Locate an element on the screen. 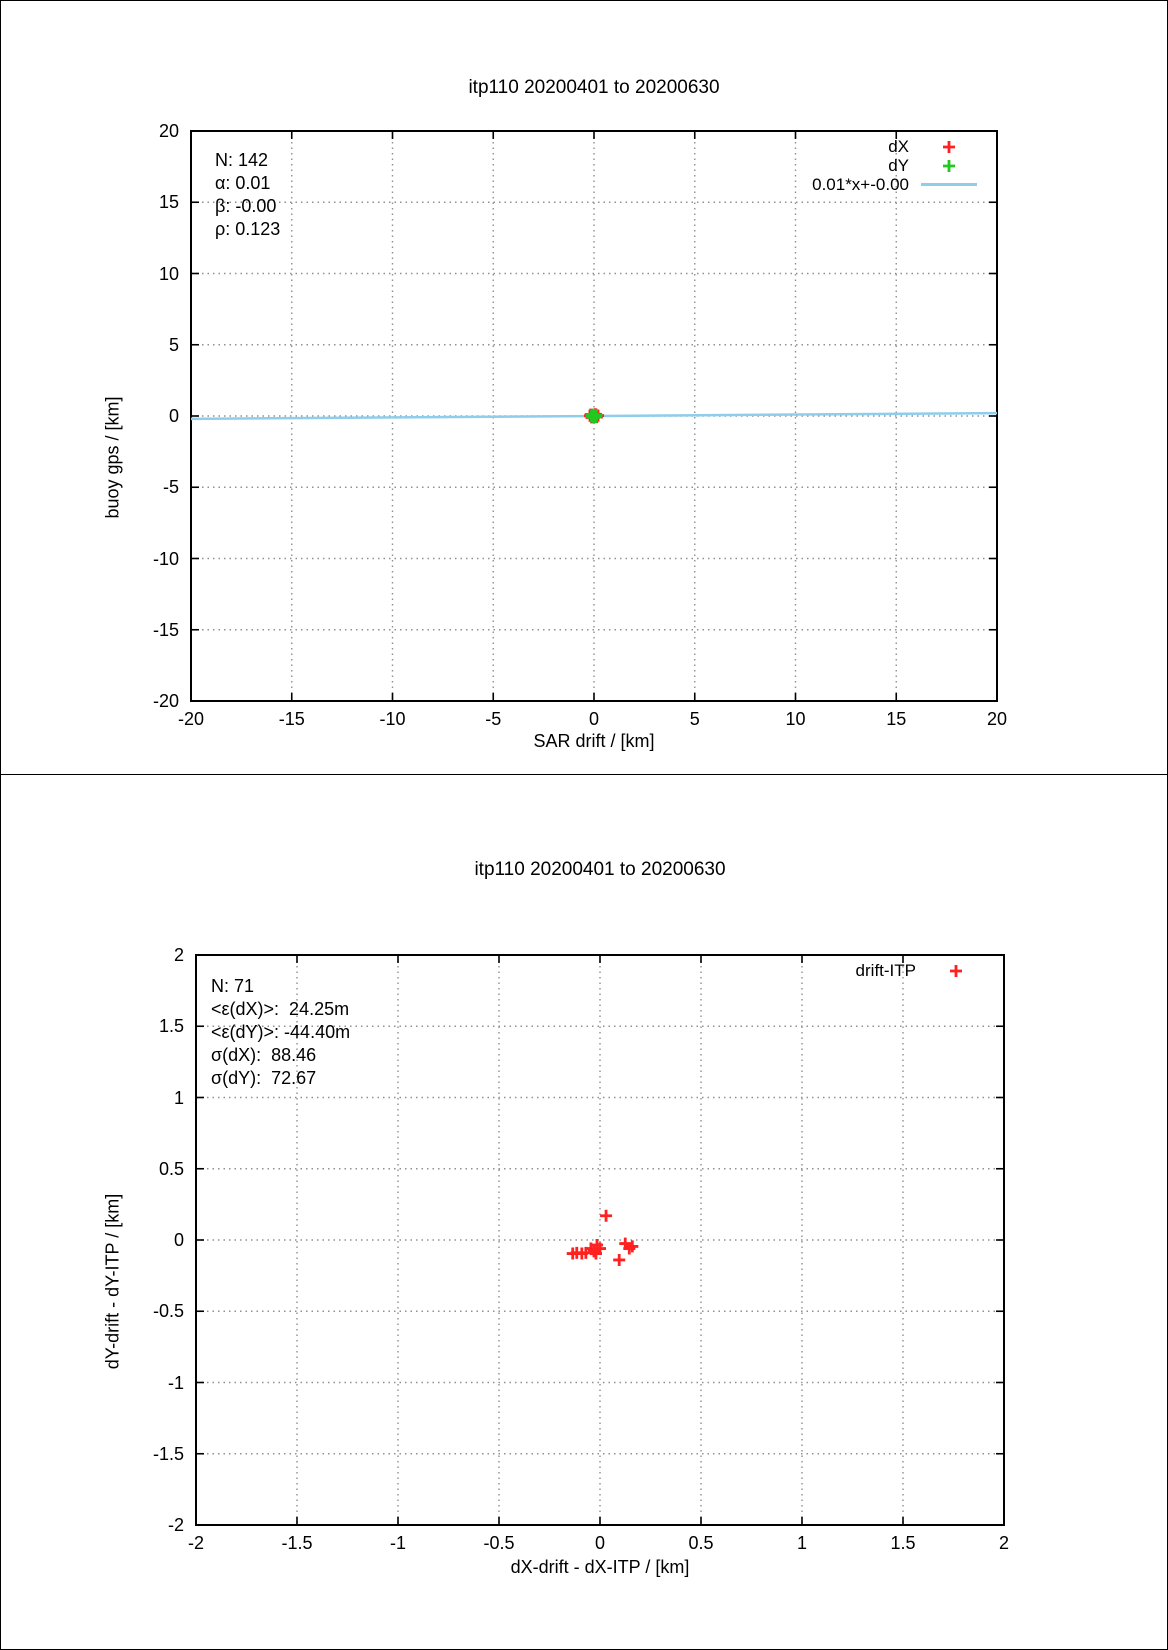 Image resolution: width=1168 pixels, height=1650 pixels. y-tick-label: -1 is located at coordinates (175, 1382).